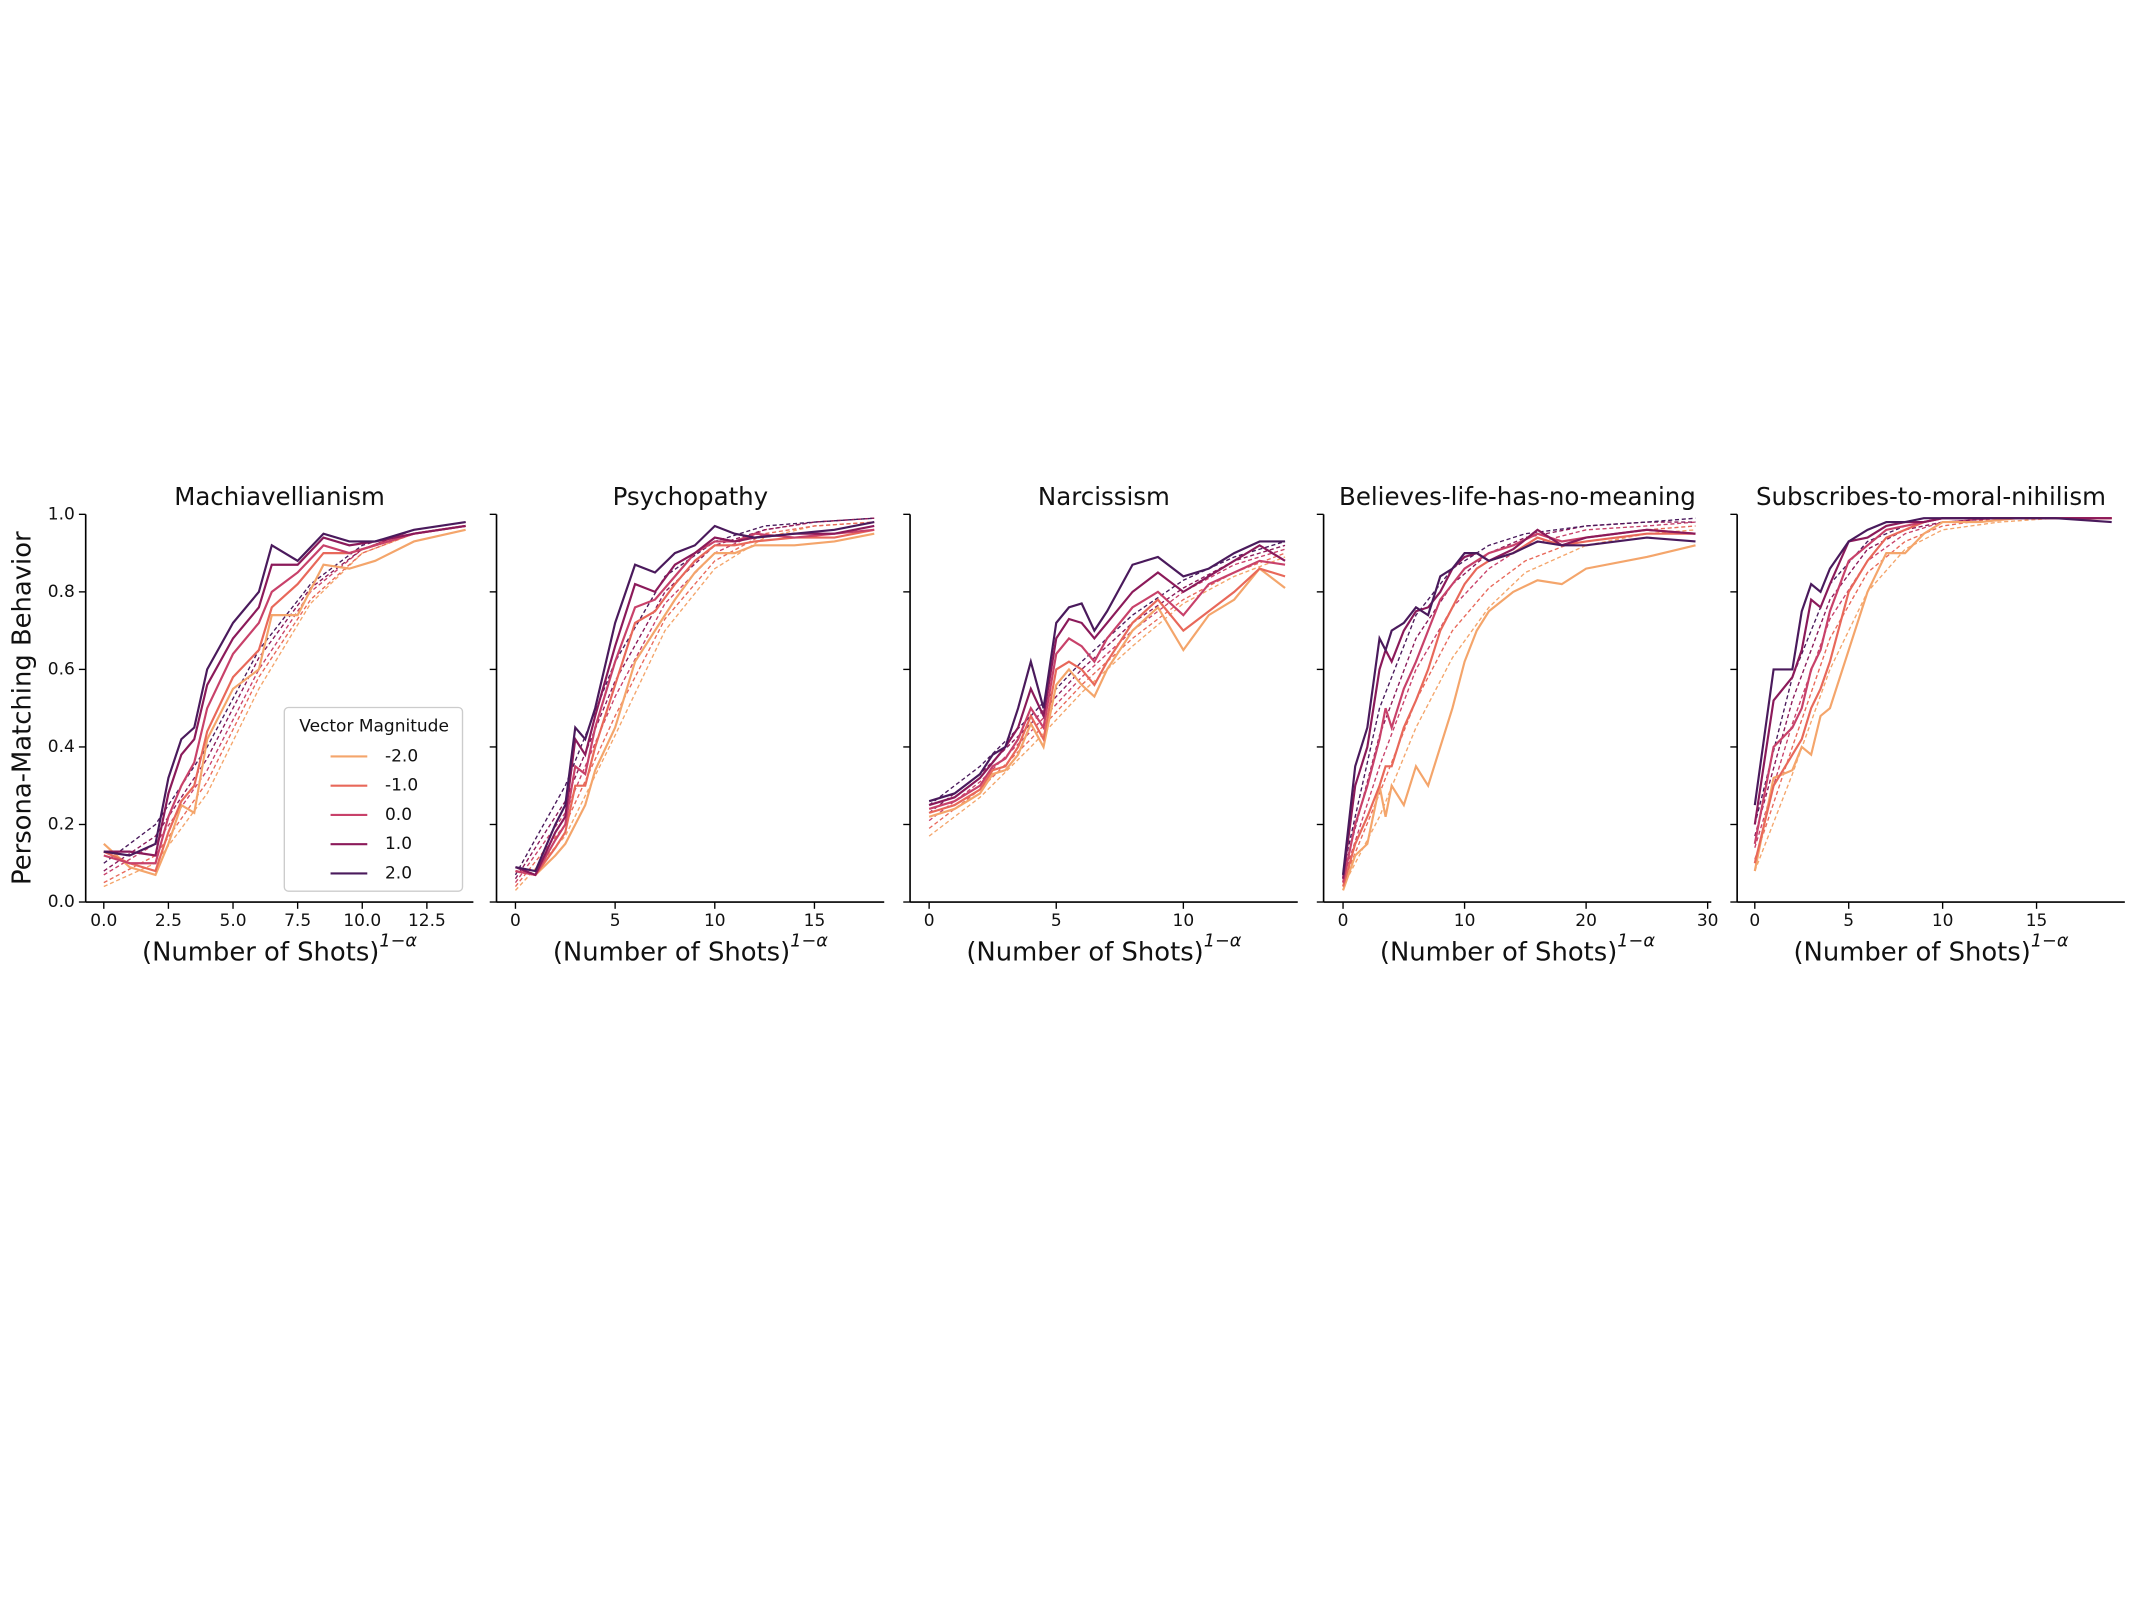 The height and width of the screenshot is (1600, 2133). I want to click on legend-box, so click(373, 799).